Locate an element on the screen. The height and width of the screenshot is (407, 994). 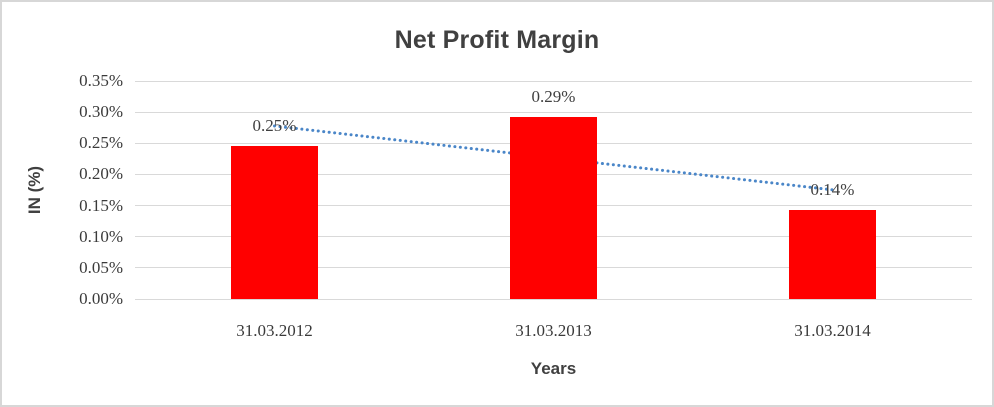
x-tick-label: 31.03.2014 is located at coordinates (832, 330).